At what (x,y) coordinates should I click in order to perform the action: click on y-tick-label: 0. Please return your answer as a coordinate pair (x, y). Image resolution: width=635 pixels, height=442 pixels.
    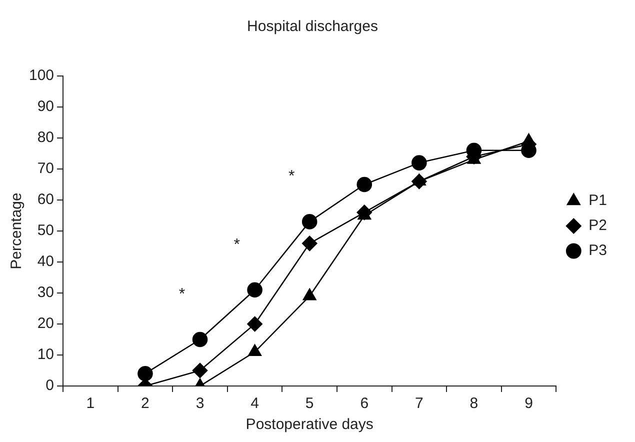
    Looking at the image, I should click on (50, 385).